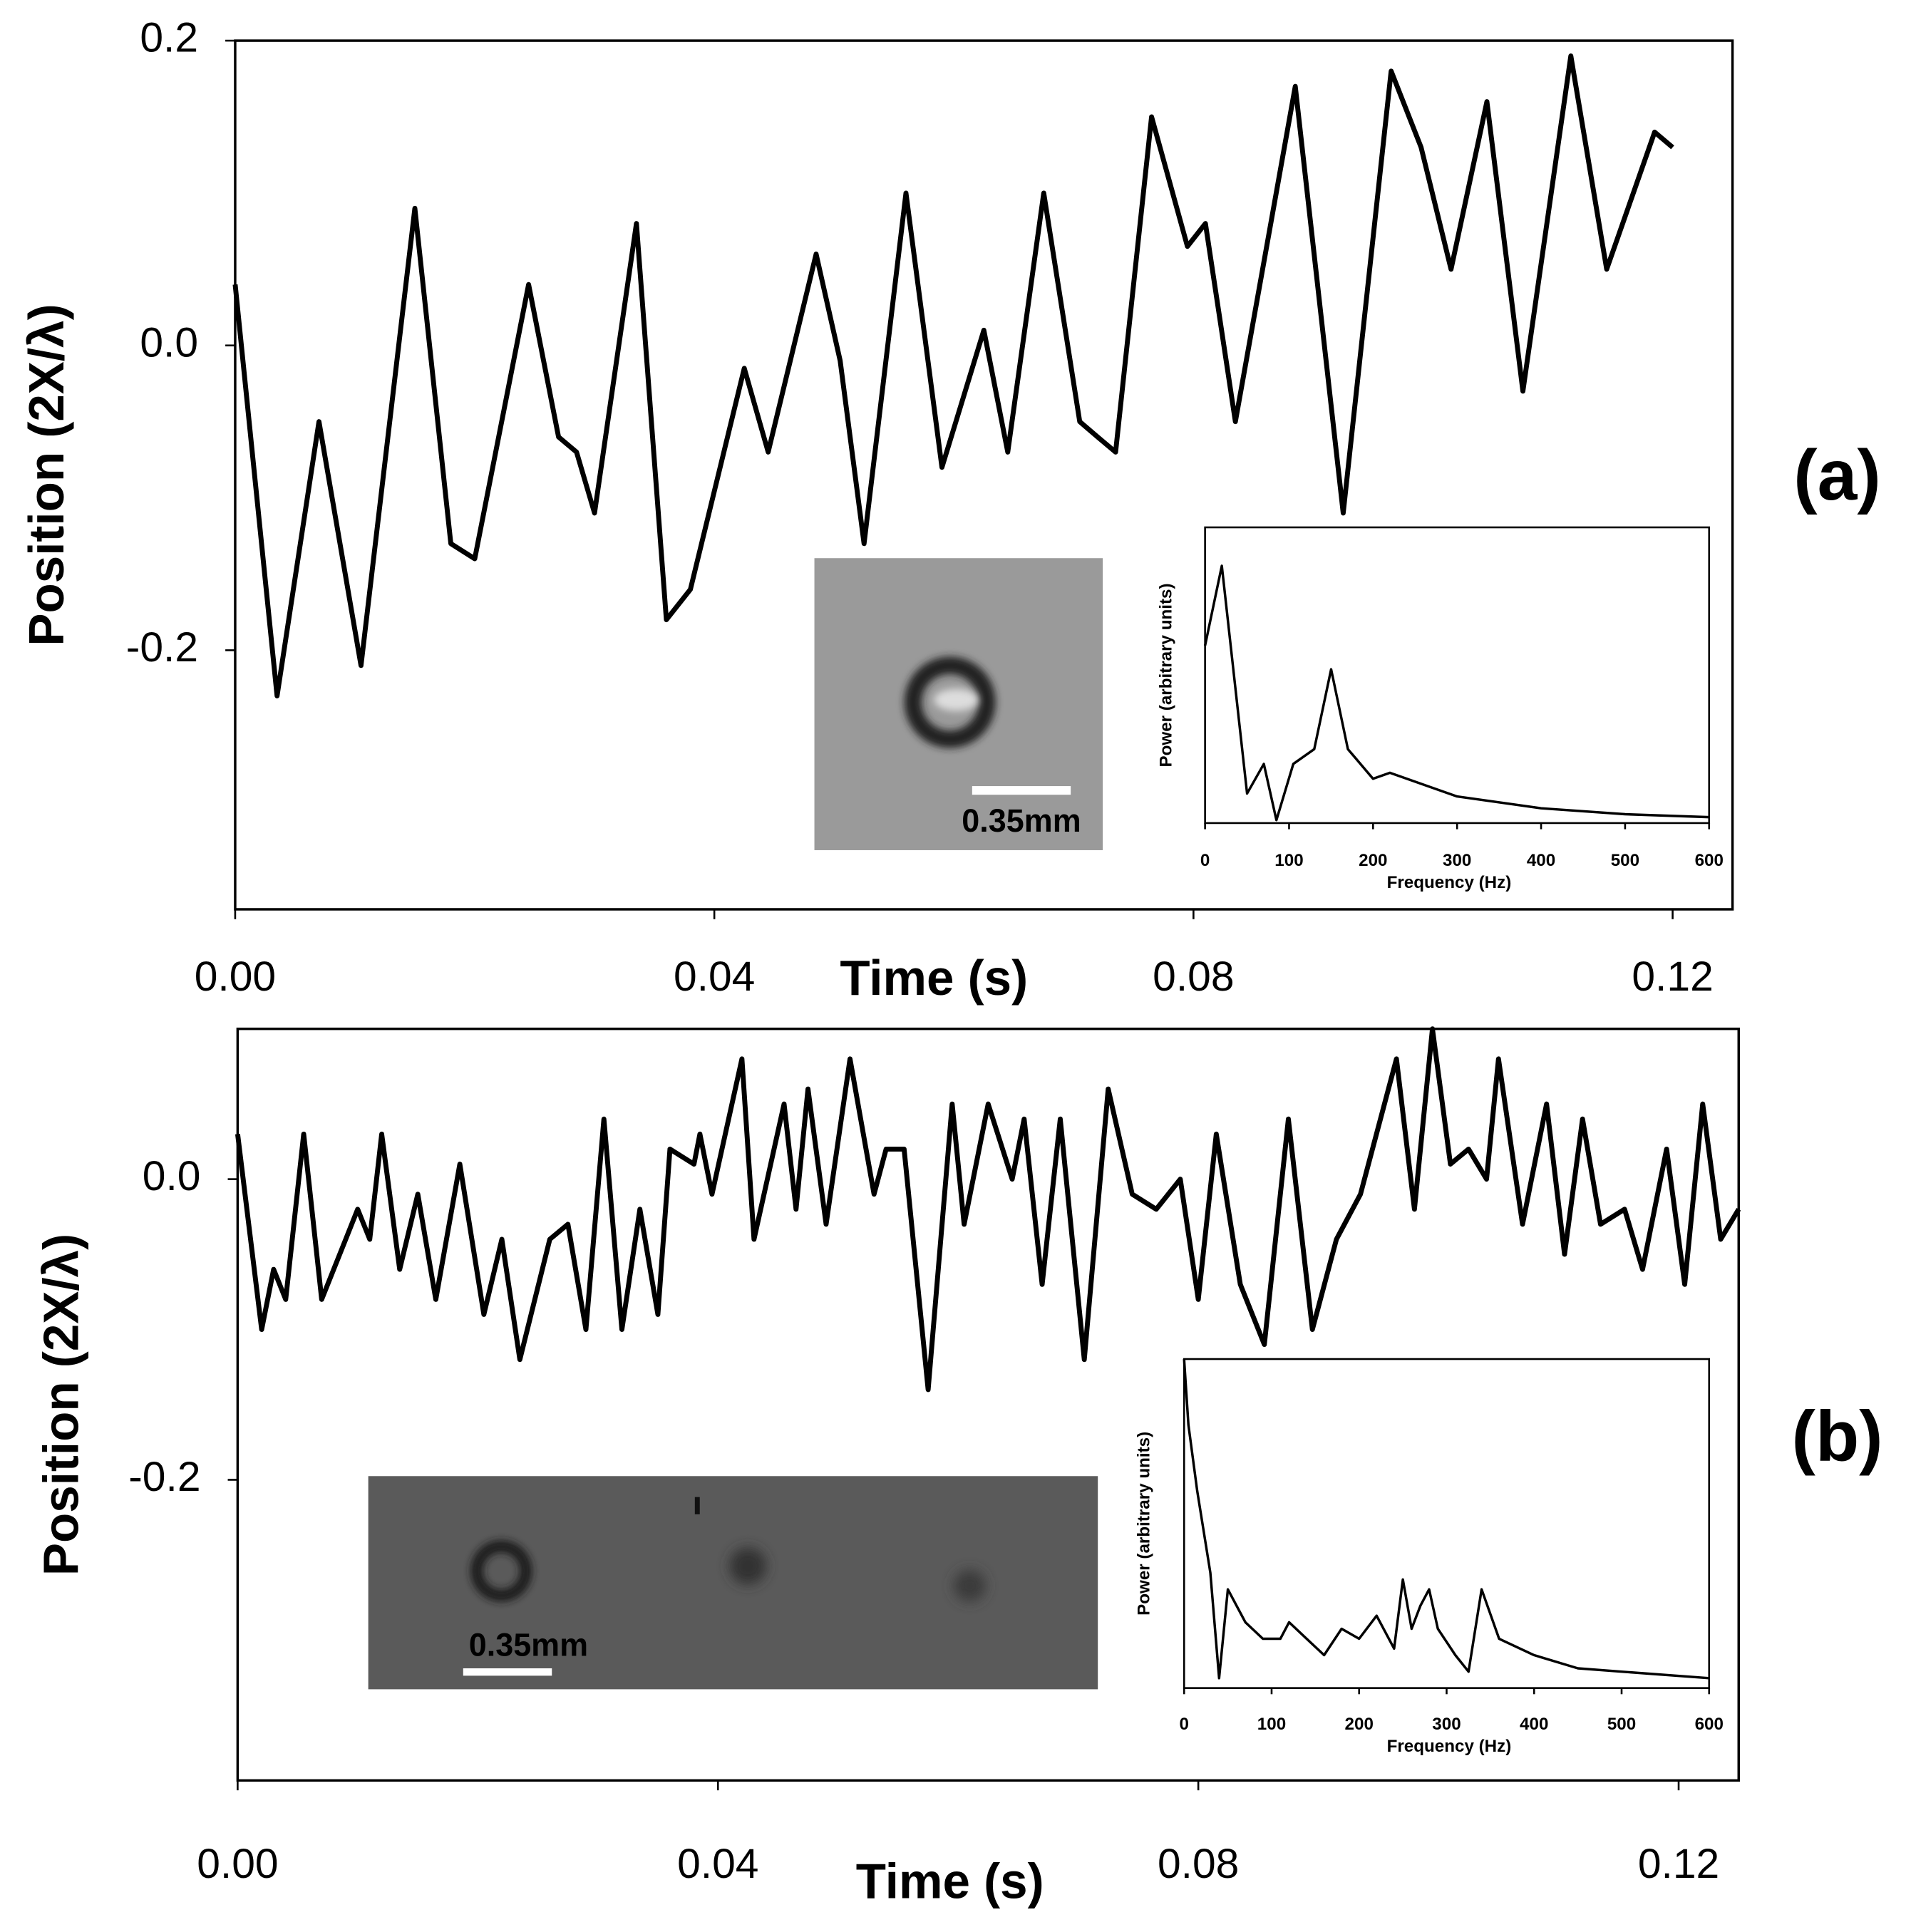  Describe the element at coordinates (1837, 475) in the screenshot. I see `panel-label: (a)` at that location.